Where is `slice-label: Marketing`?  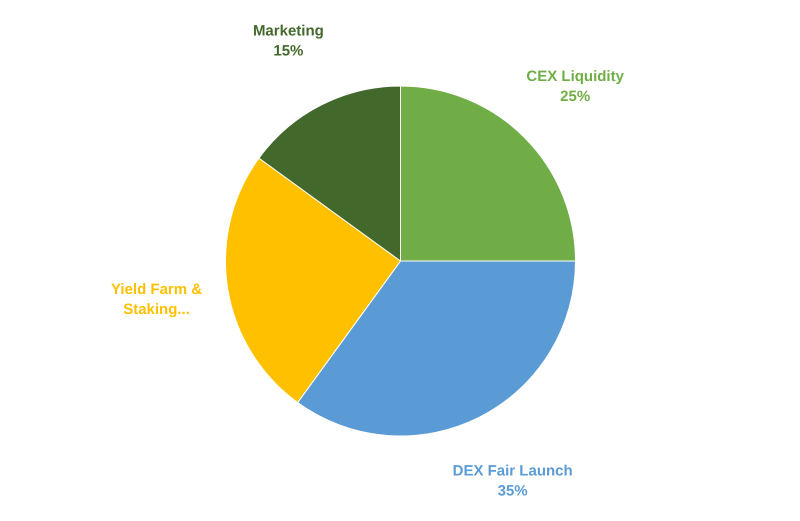
slice-label: Marketing is located at coordinates (288, 31).